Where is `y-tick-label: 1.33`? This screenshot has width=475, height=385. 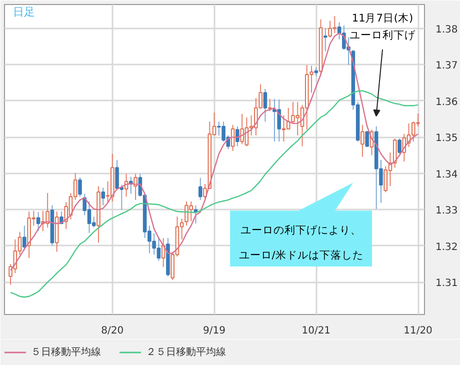 y-tick-label: 1.33 is located at coordinates (447, 211).